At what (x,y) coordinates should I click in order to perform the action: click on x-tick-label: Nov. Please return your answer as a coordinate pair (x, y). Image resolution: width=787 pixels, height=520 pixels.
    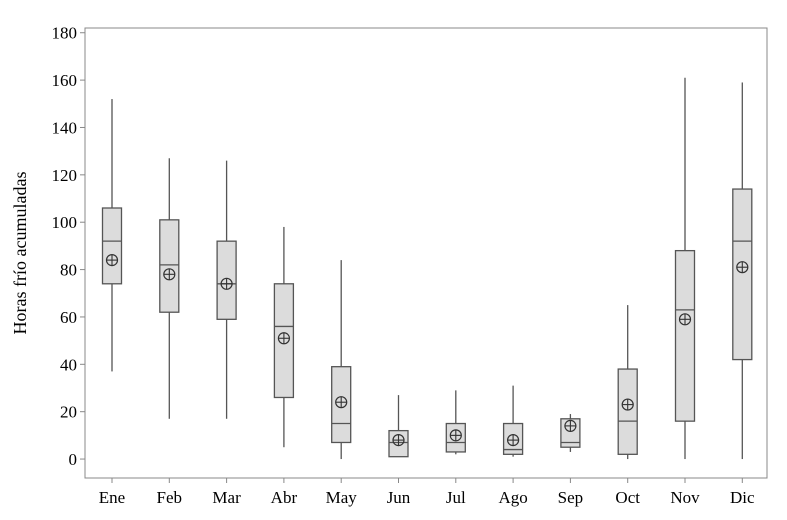
    Looking at the image, I should click on (685, 497).